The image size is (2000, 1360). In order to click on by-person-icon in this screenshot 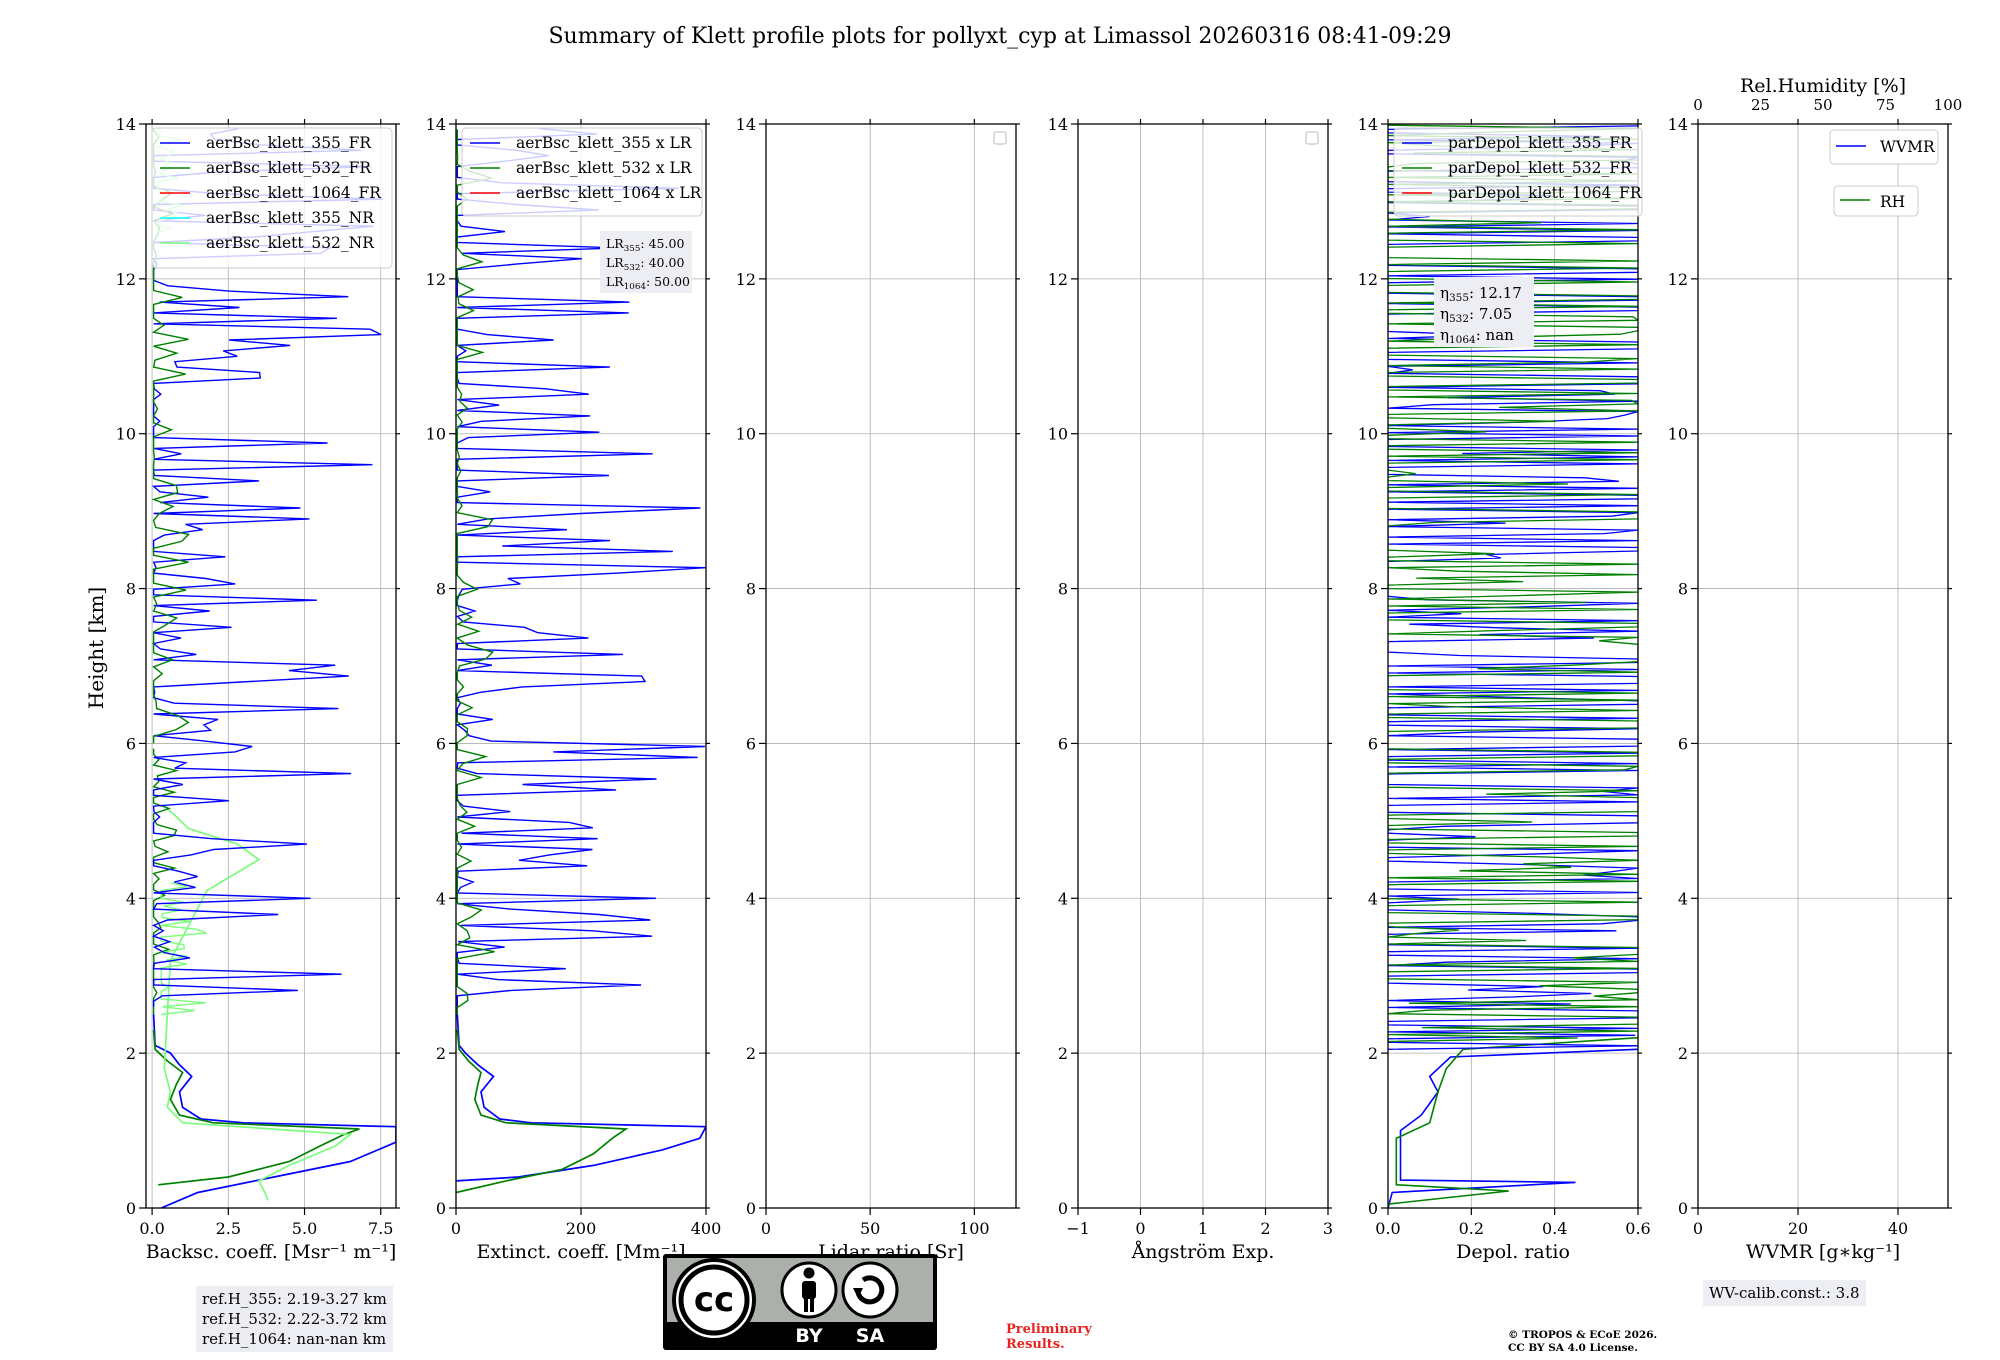, I will do `click(809, 1290)`.